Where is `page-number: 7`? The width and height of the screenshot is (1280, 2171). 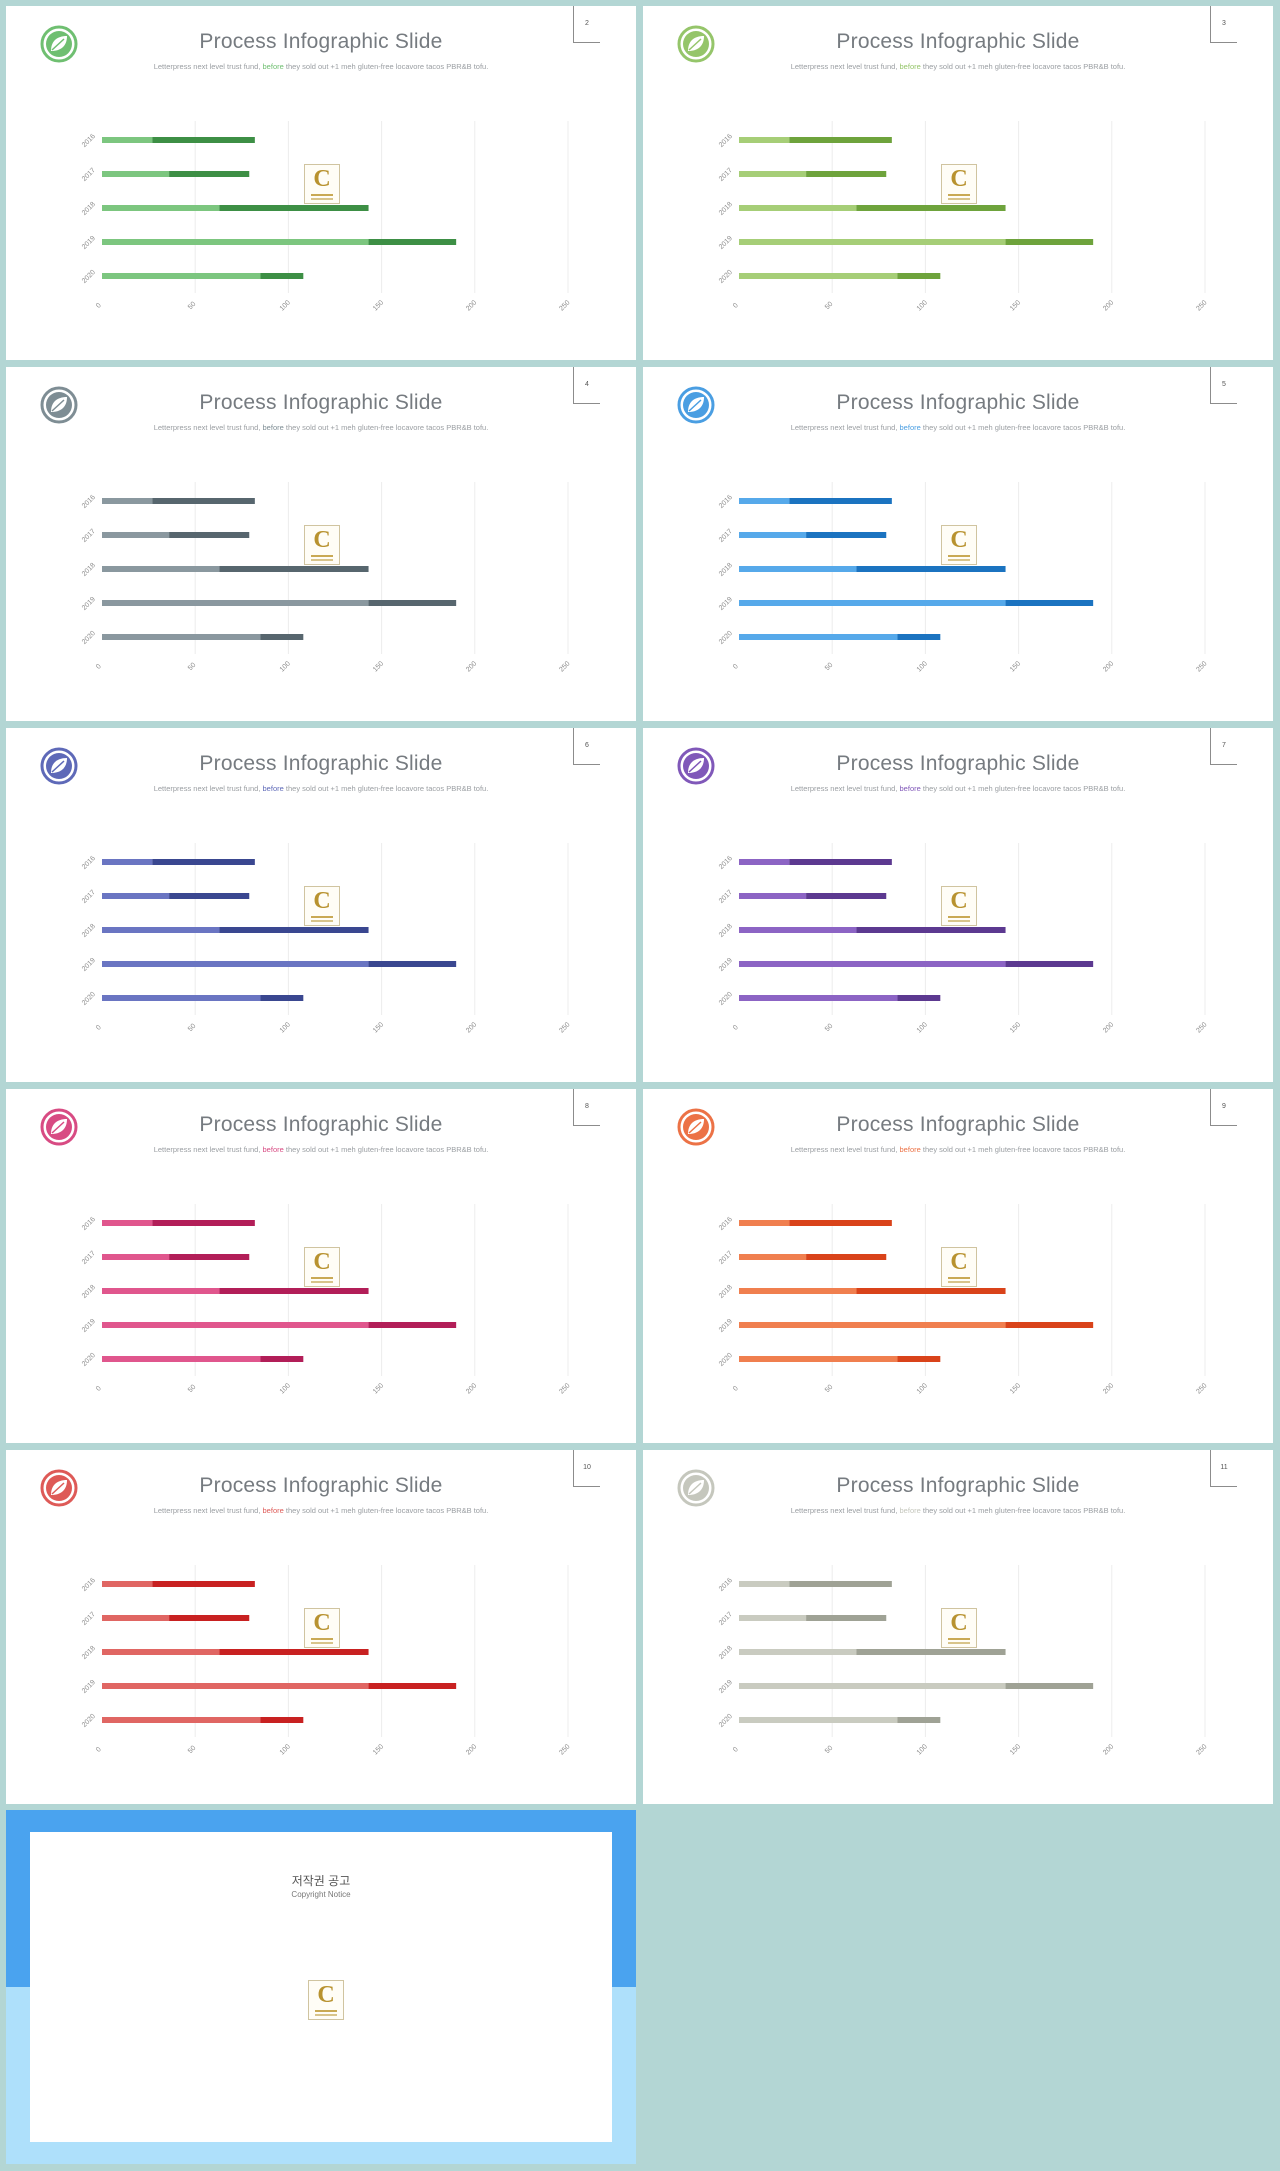 page-number: 7 is located at coordinates (1223, 746).